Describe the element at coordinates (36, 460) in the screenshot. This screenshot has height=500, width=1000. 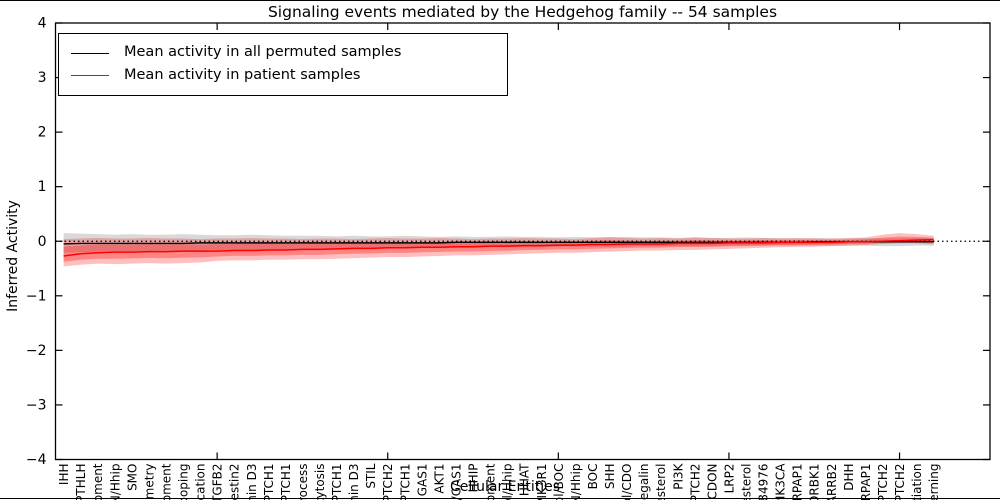
I see `y-tick-label: −4` at that location.